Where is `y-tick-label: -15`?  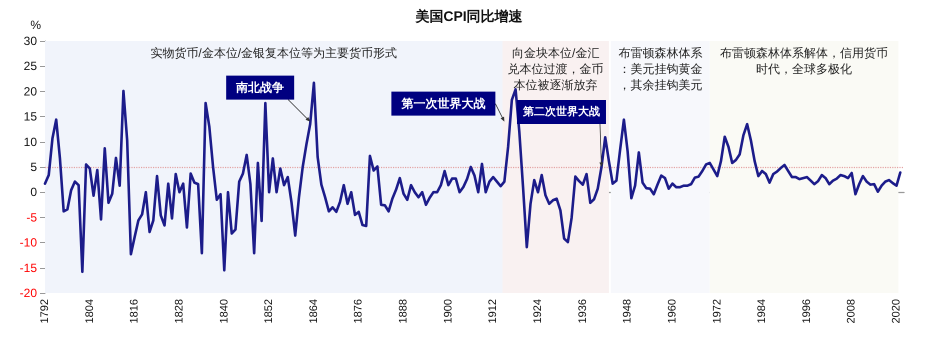
y-tick-label: -15 is located at coordinates (29, 267).